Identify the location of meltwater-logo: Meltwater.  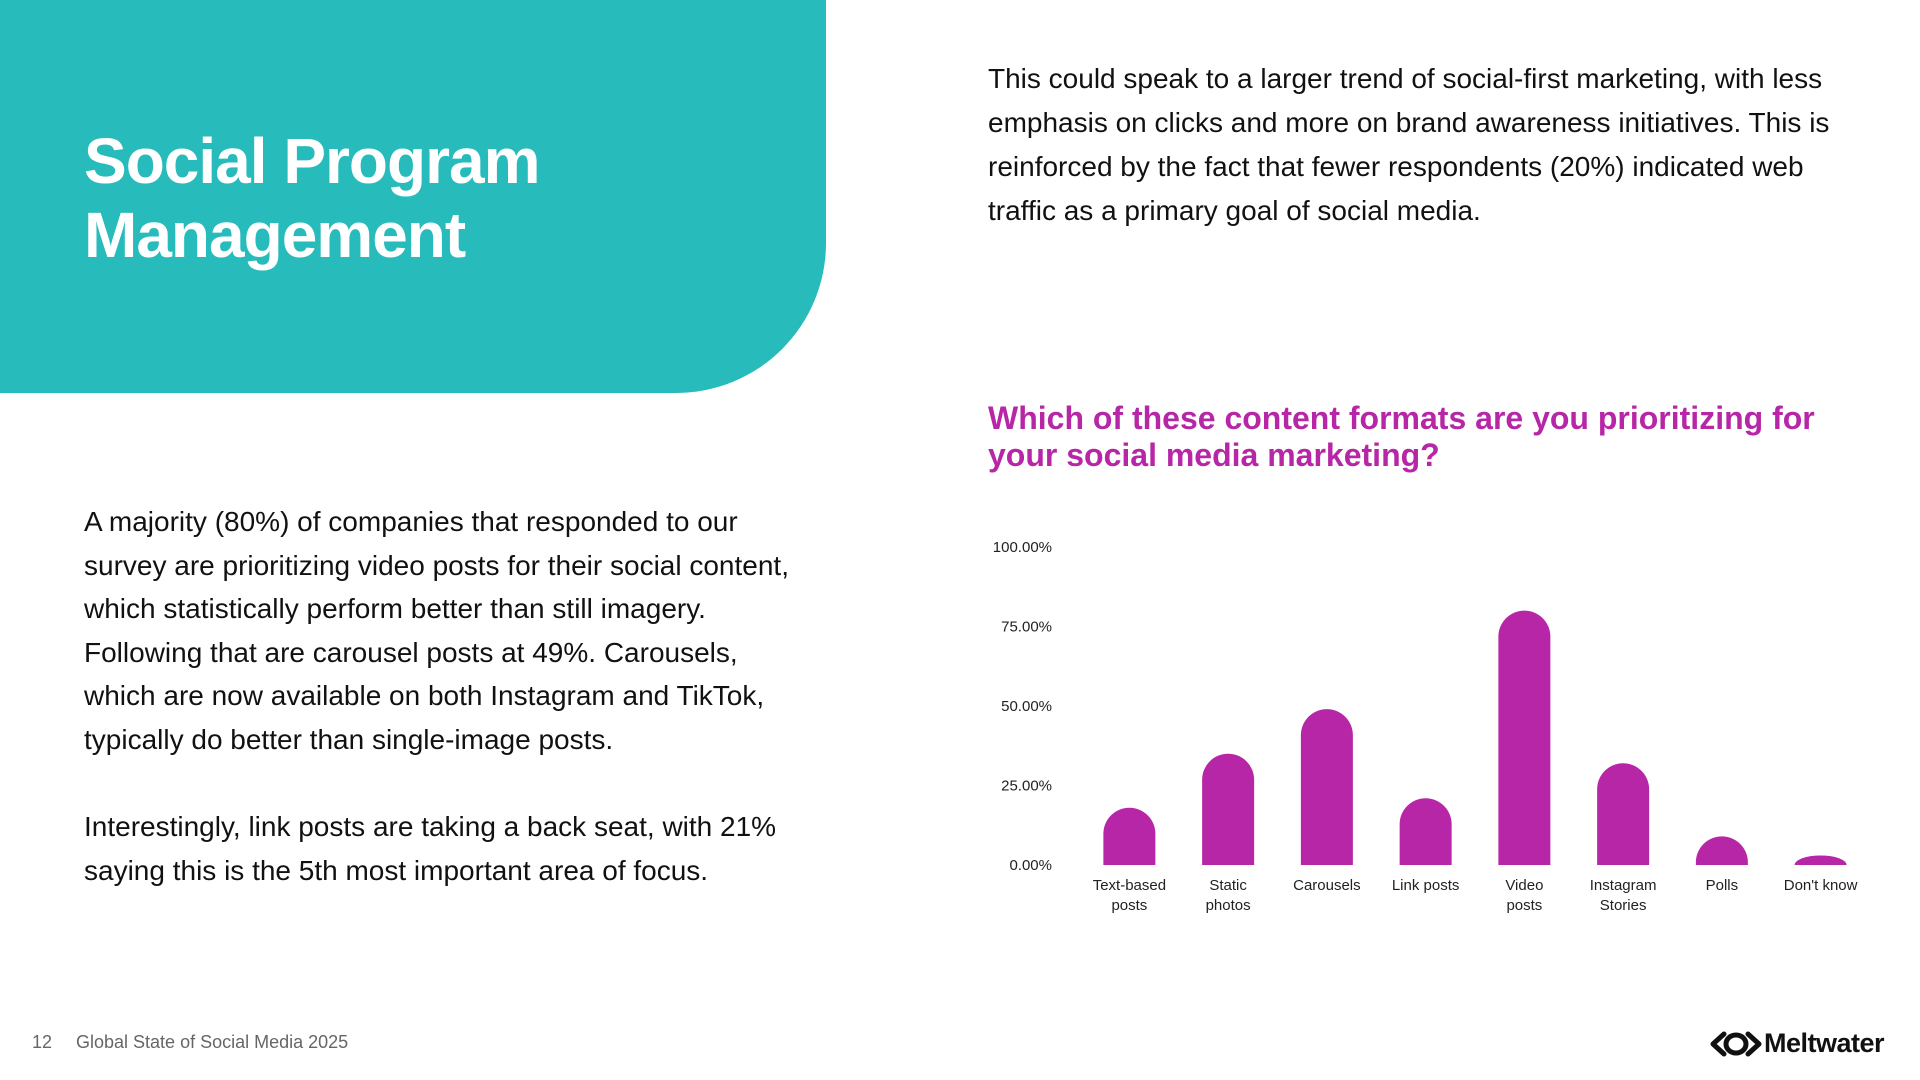
(1797, 1043).